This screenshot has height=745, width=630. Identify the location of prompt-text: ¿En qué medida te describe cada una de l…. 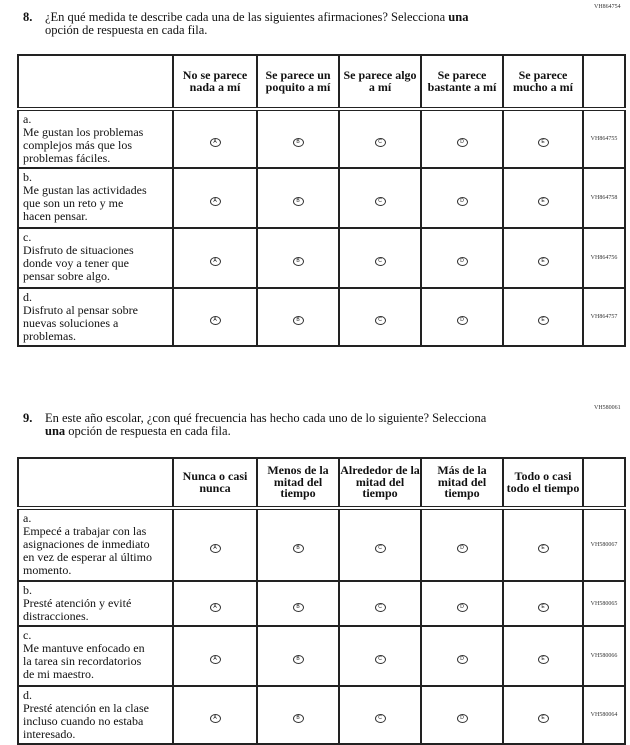
(247, 17).